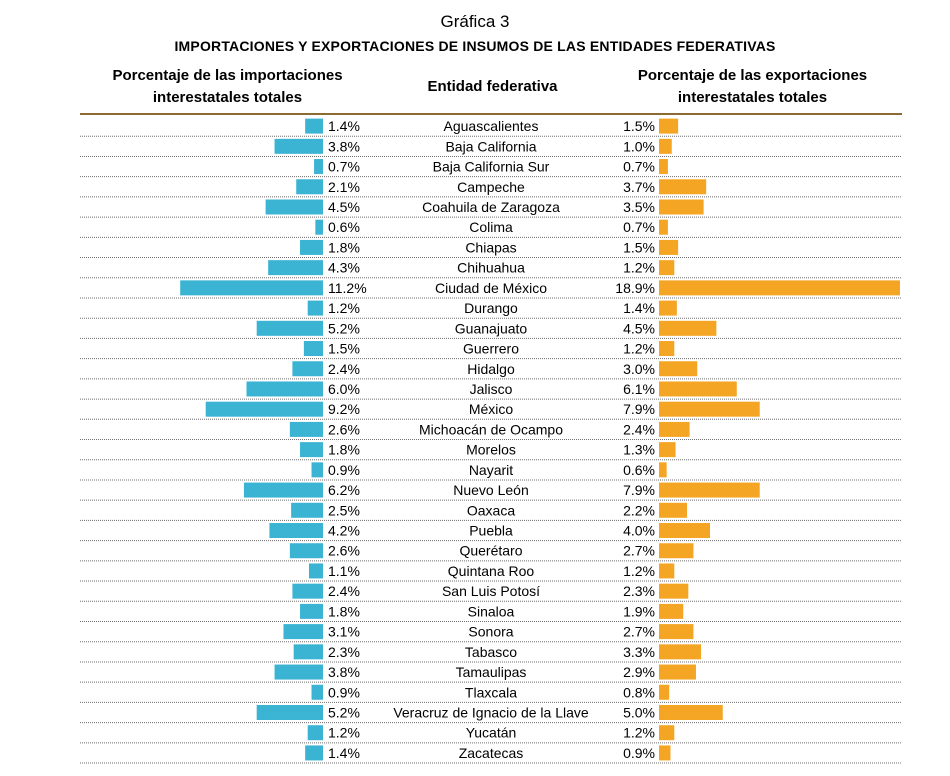 This screenshot has width=950, height=776. Describe the element at coordinates (491, 571) in the screenshot. I see `entity-name-label: Quintana Roo` at that location.